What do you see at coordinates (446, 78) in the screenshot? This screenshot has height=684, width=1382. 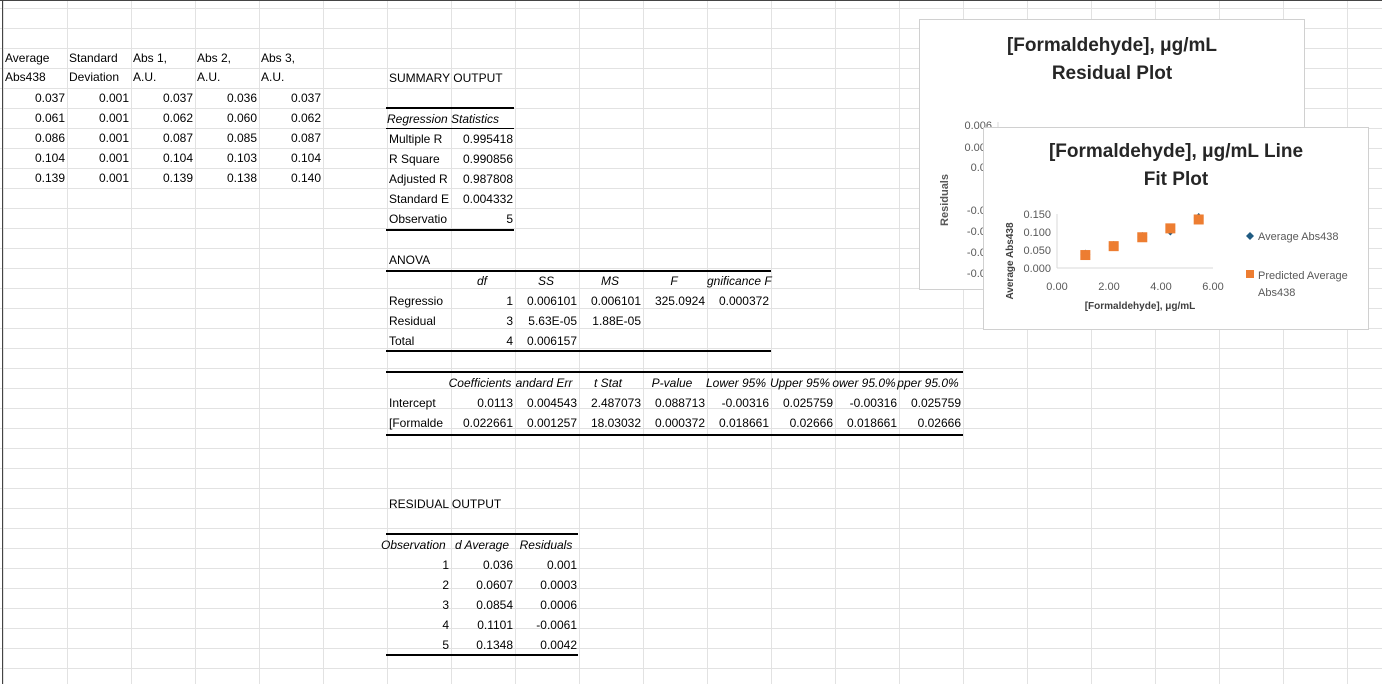 I see `summary-title: SUMMARY OUTPUT` at bounding box center [446, 78].